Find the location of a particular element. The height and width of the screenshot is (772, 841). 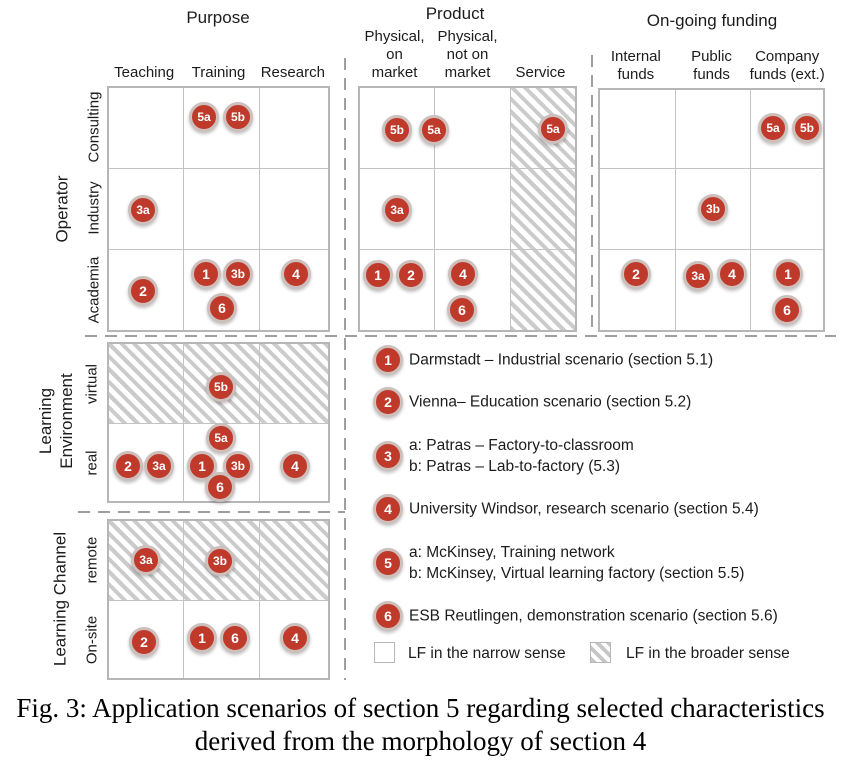

row-label-consulting: Consulting is located at coordinates (94, 127).